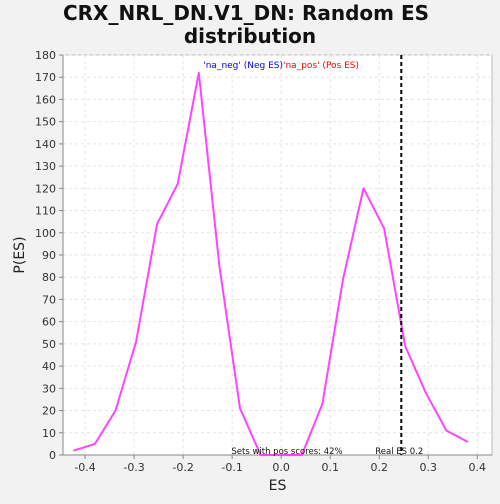 The height and width of the screenshot is (504, 500). I want to click on y-tick-label: 10, so click(49, 433).